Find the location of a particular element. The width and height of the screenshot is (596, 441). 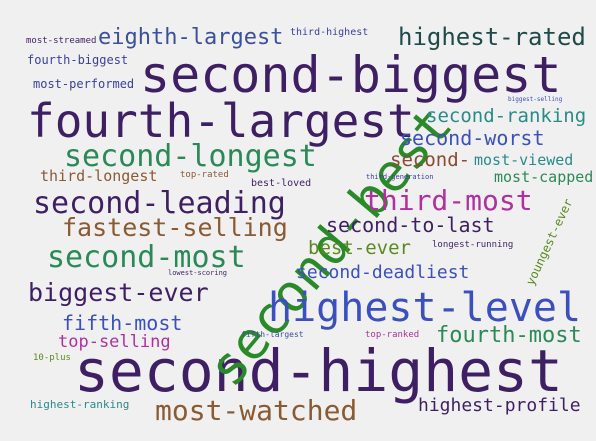

word-most-performed: most-performed is located at coordinates (84, 84).